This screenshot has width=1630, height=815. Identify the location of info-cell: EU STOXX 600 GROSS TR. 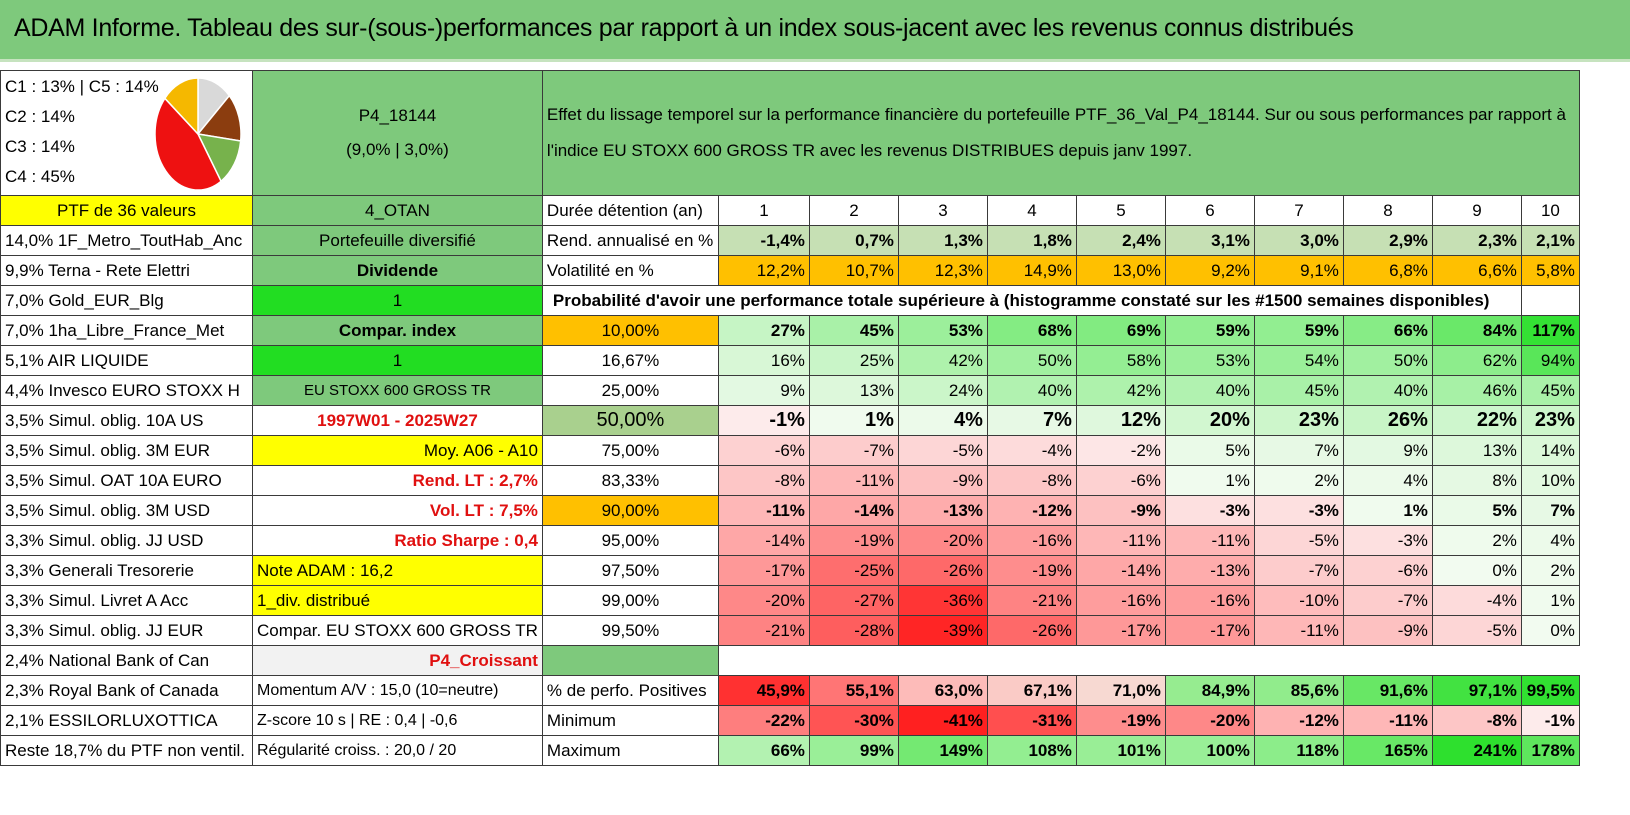
(397, 390).